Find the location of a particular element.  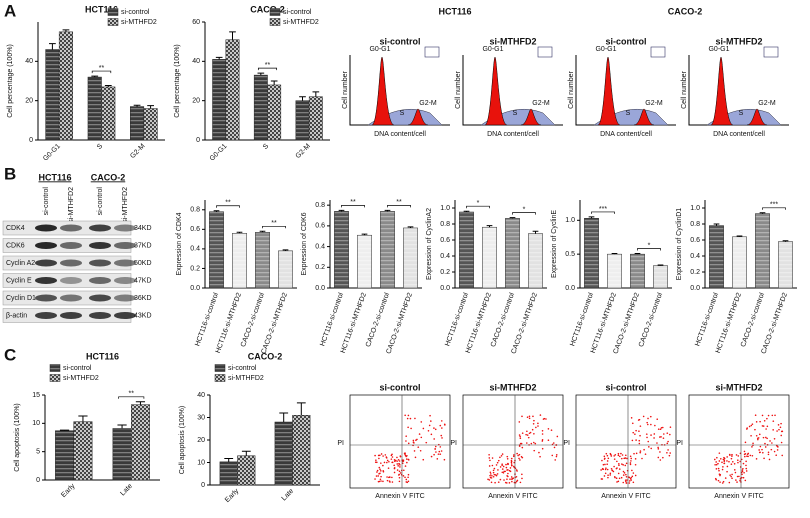

g1-peak is located at coordinates (383, 91).